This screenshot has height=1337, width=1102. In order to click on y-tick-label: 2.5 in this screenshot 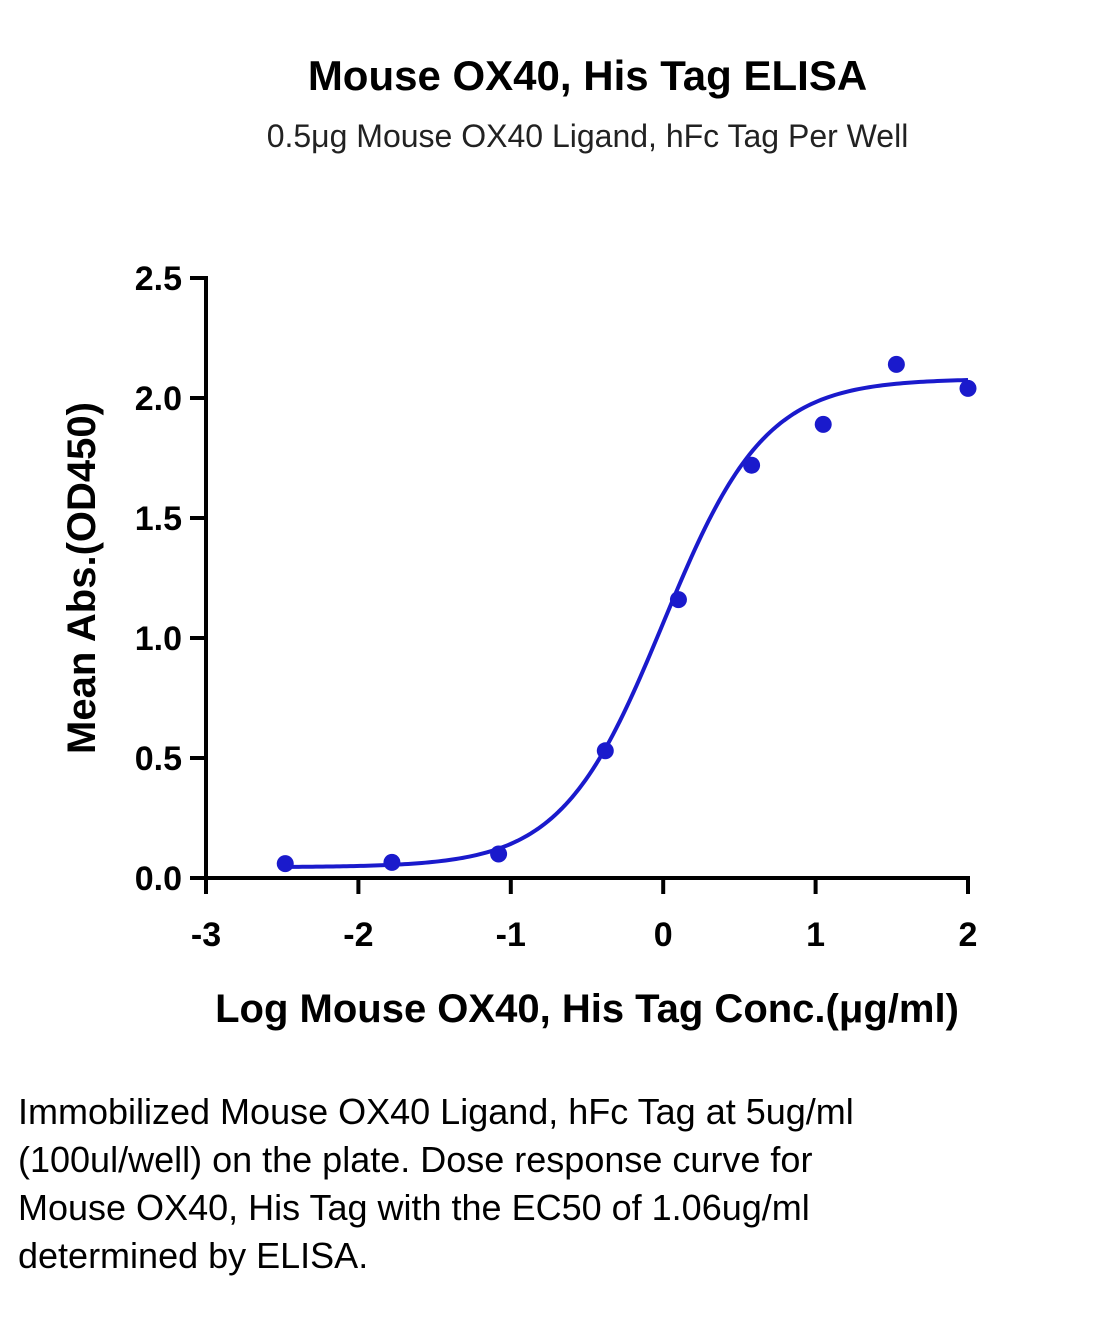, I will do `click(158, 279)`.